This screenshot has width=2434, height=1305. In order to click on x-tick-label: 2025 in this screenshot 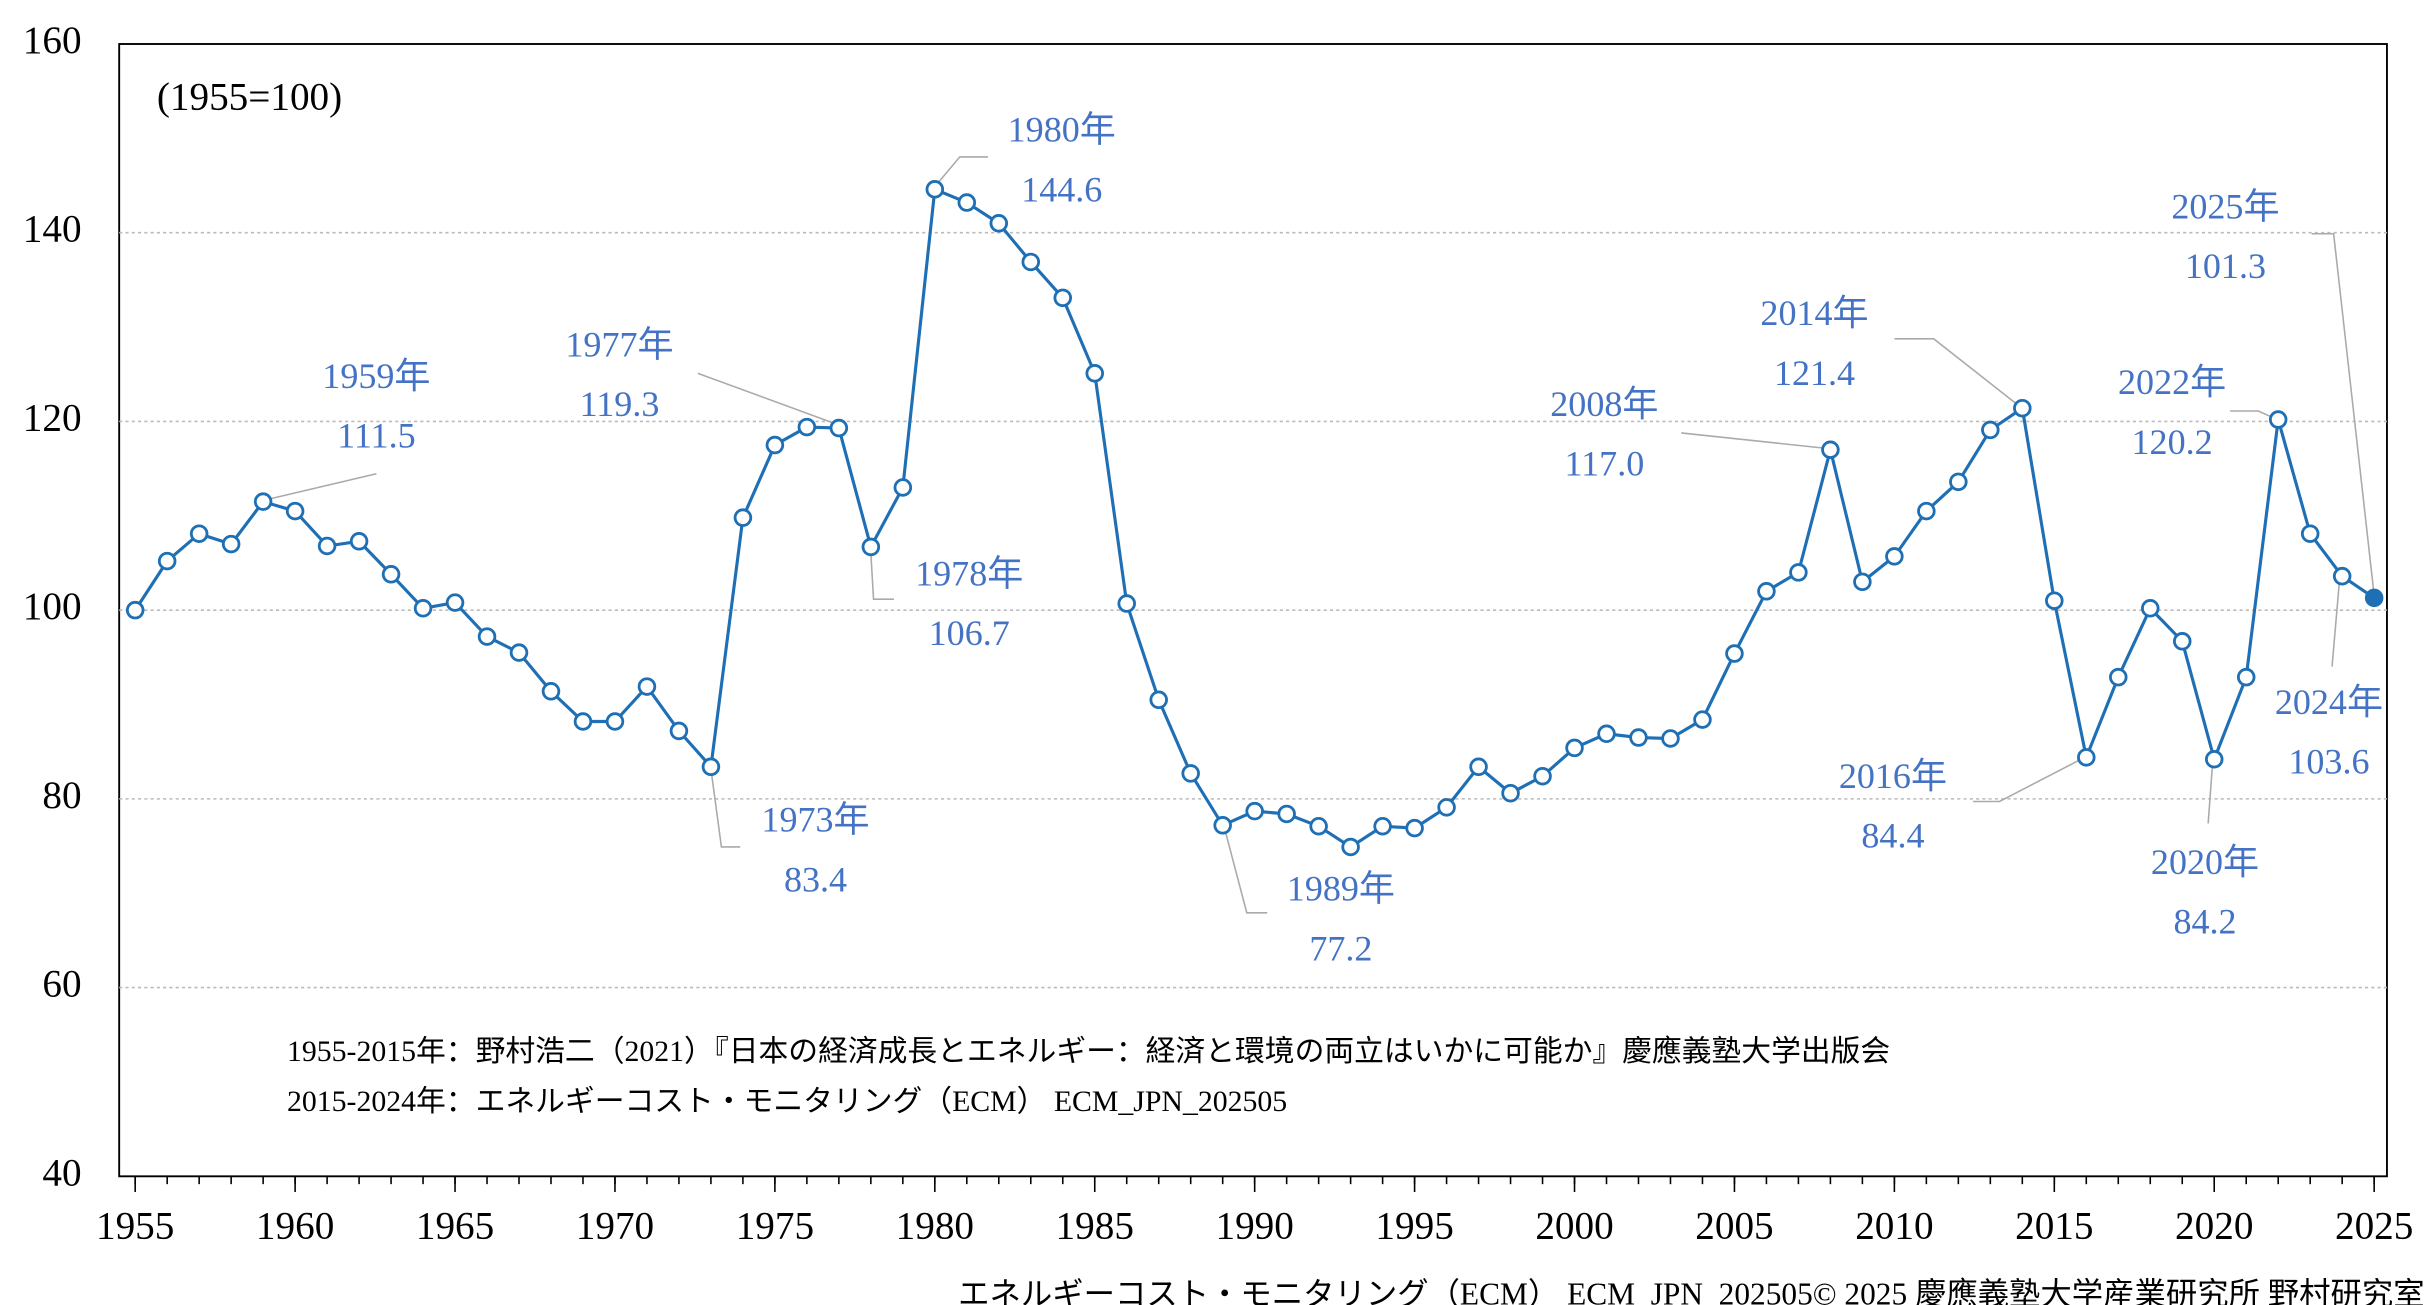, I will do `click(2374, 1226)`.